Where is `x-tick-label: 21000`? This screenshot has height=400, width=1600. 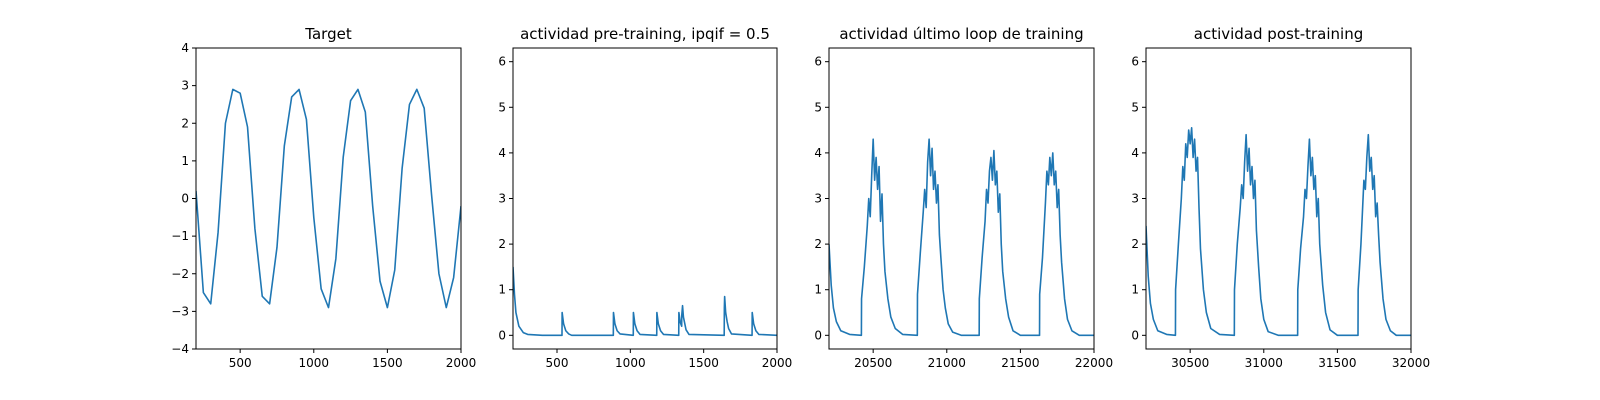 x-tick-label: 21000 is located at coordinates (947, 363).